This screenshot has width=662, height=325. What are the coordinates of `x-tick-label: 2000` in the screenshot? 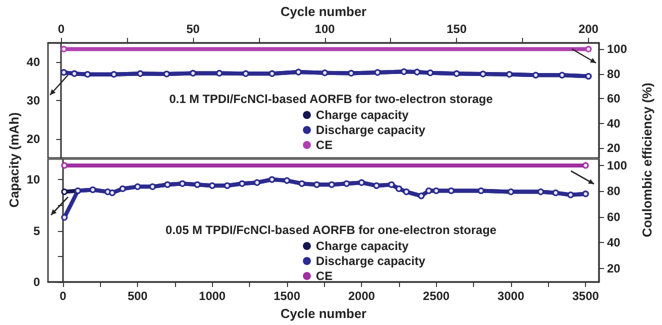 It's located at (362, 296).